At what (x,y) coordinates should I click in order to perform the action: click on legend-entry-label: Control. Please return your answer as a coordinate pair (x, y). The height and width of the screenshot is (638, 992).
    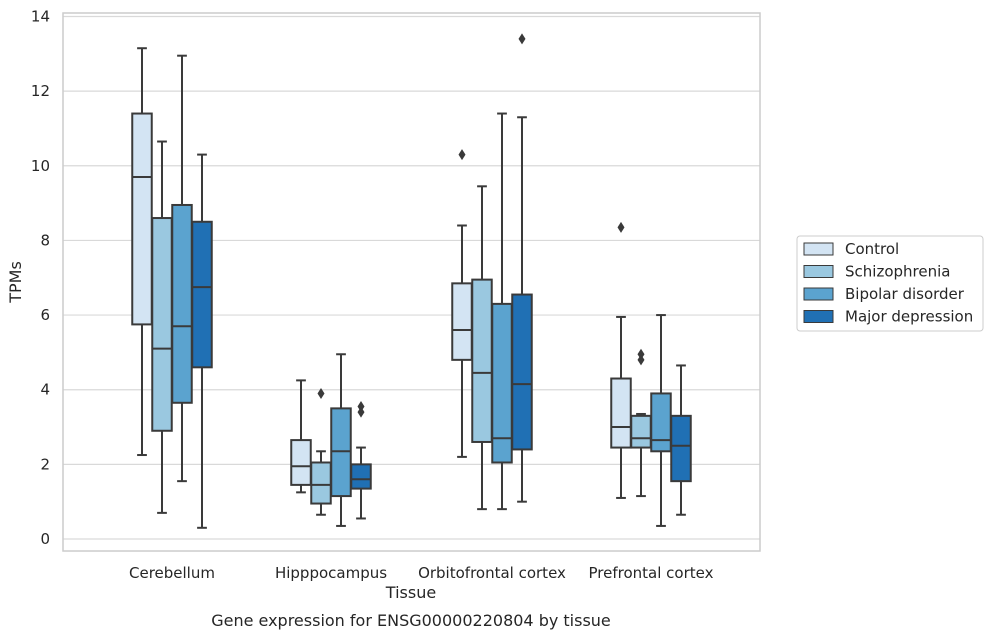
    Looking at the image, I should click on (872, 249).